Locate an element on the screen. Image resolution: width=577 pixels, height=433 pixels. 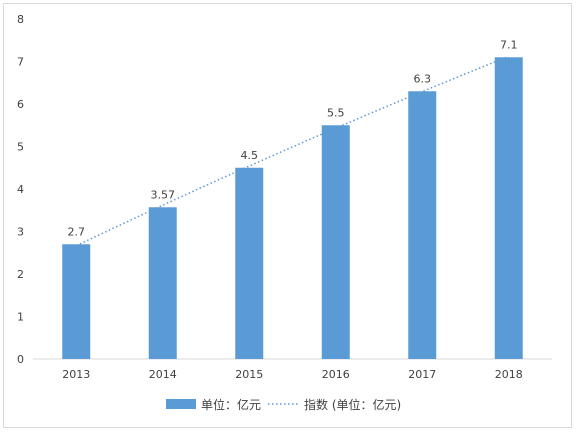
x-tick-label-2016: 2016 is located at coordinates (336, 374).